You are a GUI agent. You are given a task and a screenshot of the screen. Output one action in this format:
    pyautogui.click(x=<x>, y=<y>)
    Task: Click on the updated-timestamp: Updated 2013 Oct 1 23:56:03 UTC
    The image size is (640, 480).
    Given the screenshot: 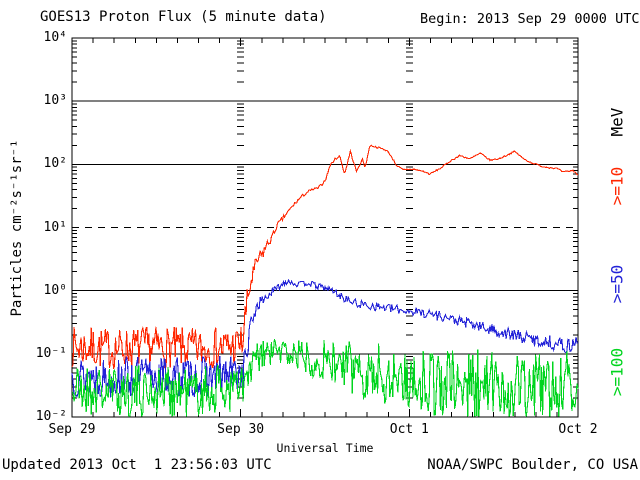 What is the action you would take?
    pyautogui.click(x=137, y=465)
    